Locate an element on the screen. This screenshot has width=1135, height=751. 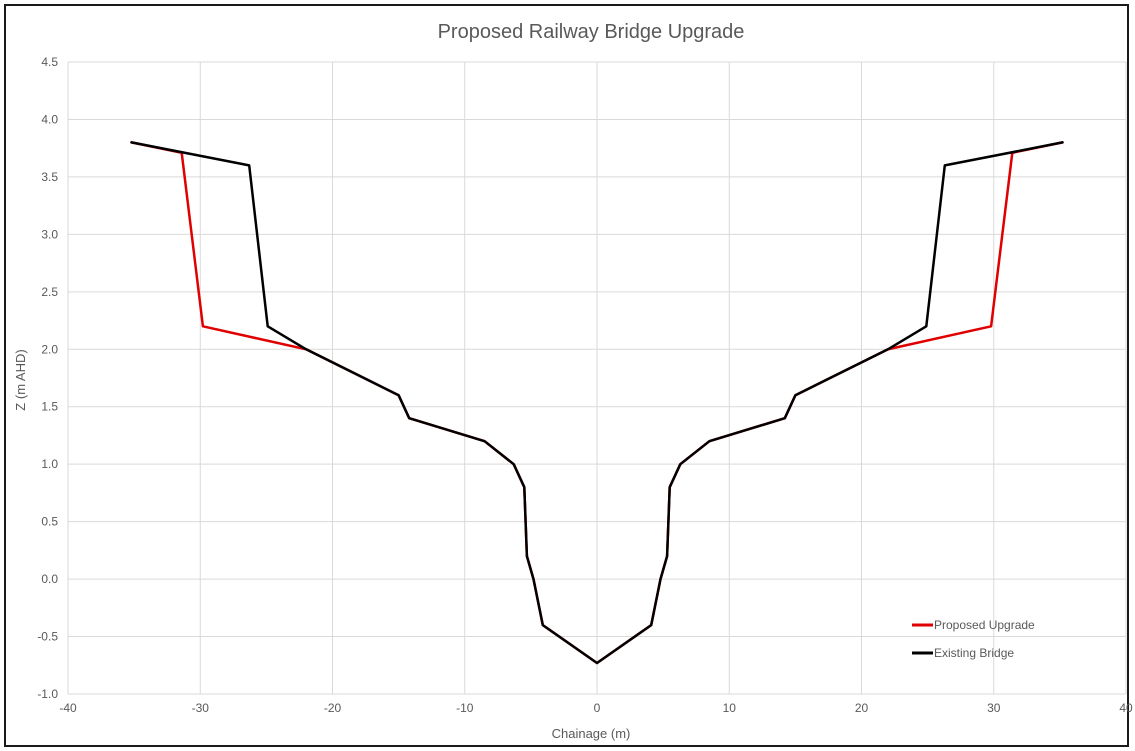
y-tick-label: -0.5 is located at coordinates (47, 637).